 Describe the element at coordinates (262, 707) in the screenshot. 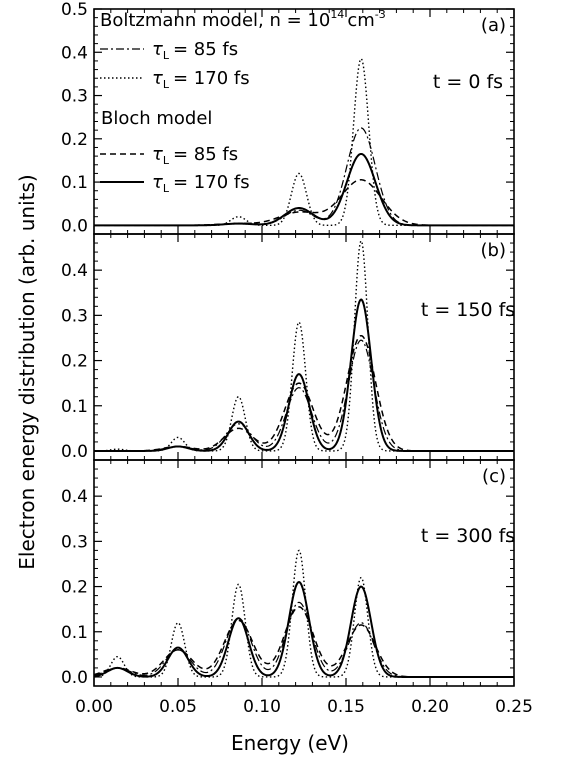

I see `x-tick-label: 0.10` at that location.